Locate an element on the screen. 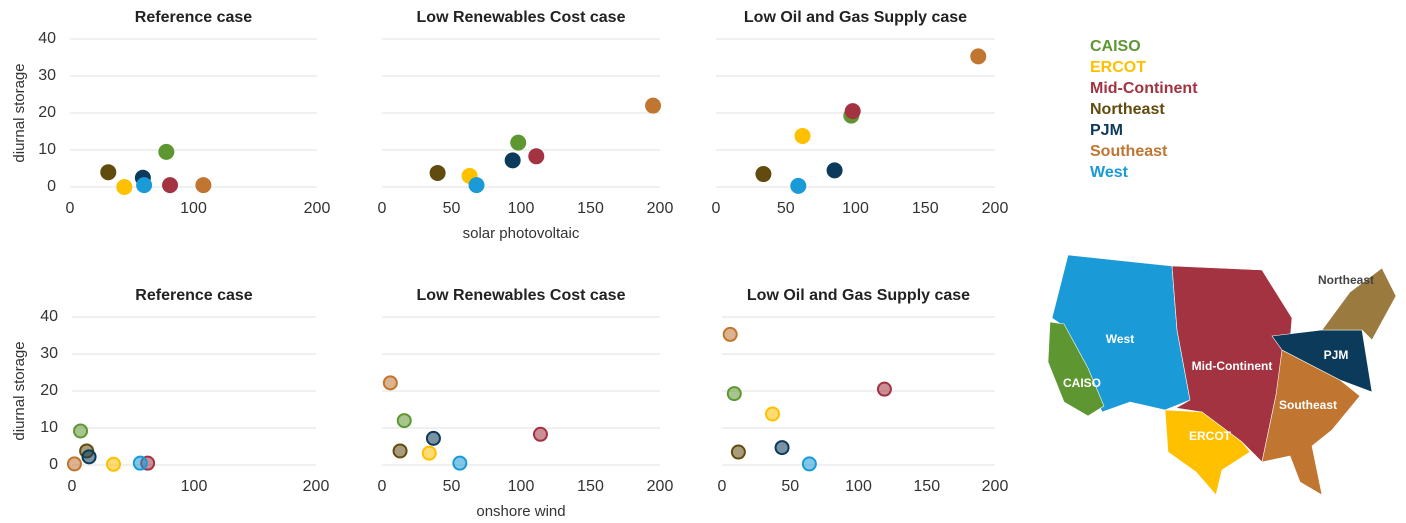 Image resolution: width=1406 pixels, height=523 pixels. legend-entry: CAISO is located at coordinates (1115, 46).